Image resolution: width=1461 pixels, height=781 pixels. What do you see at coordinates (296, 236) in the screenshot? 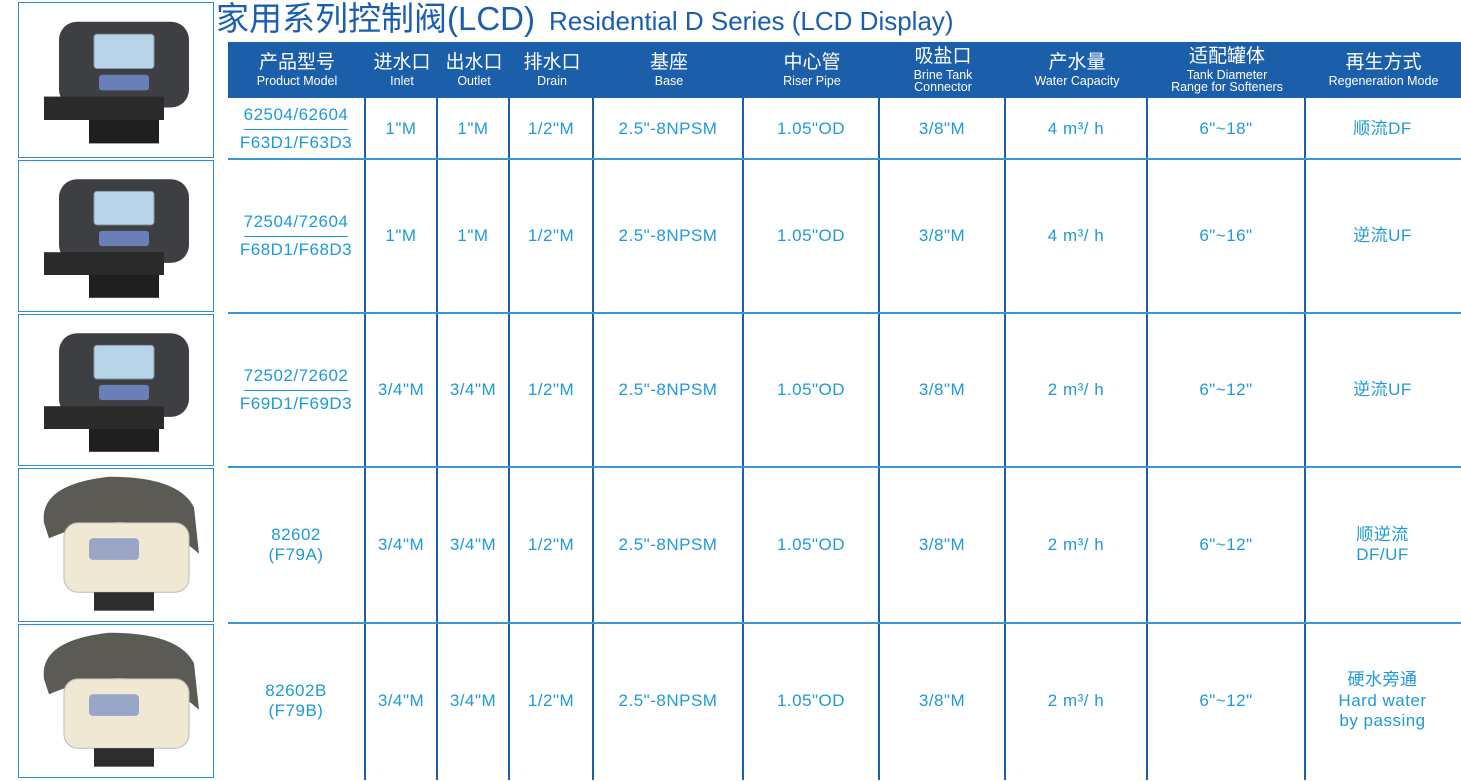
I see `table-cell: 72504/72604 F68D1/F68D3` at bounding box center [296, 236].